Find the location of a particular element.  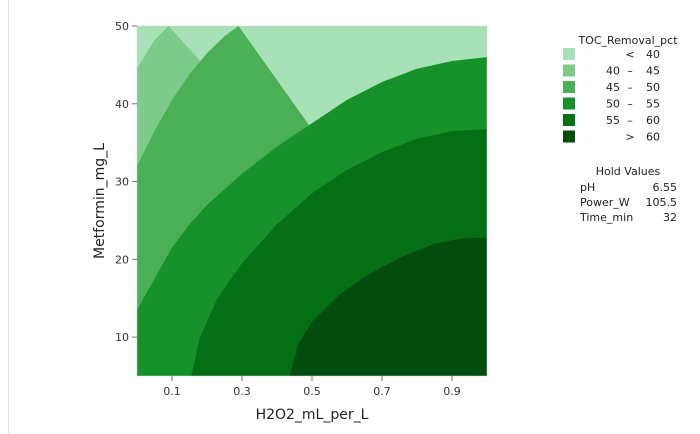

y-tick-label: 30 is located at coordinates (122, 182).